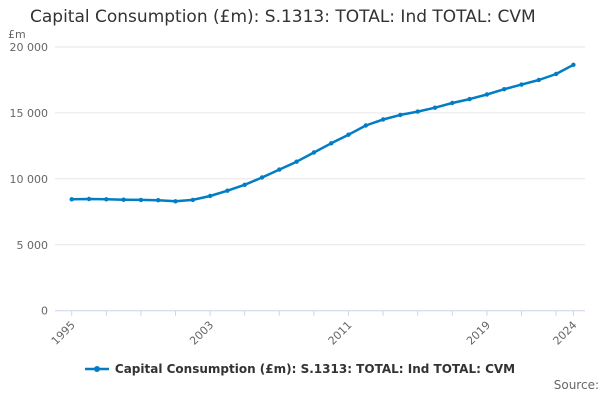  What do you see at coordinates (576, 385) in the screenshot?
I see `source-label: Source:` at bounding box center [576, 385].